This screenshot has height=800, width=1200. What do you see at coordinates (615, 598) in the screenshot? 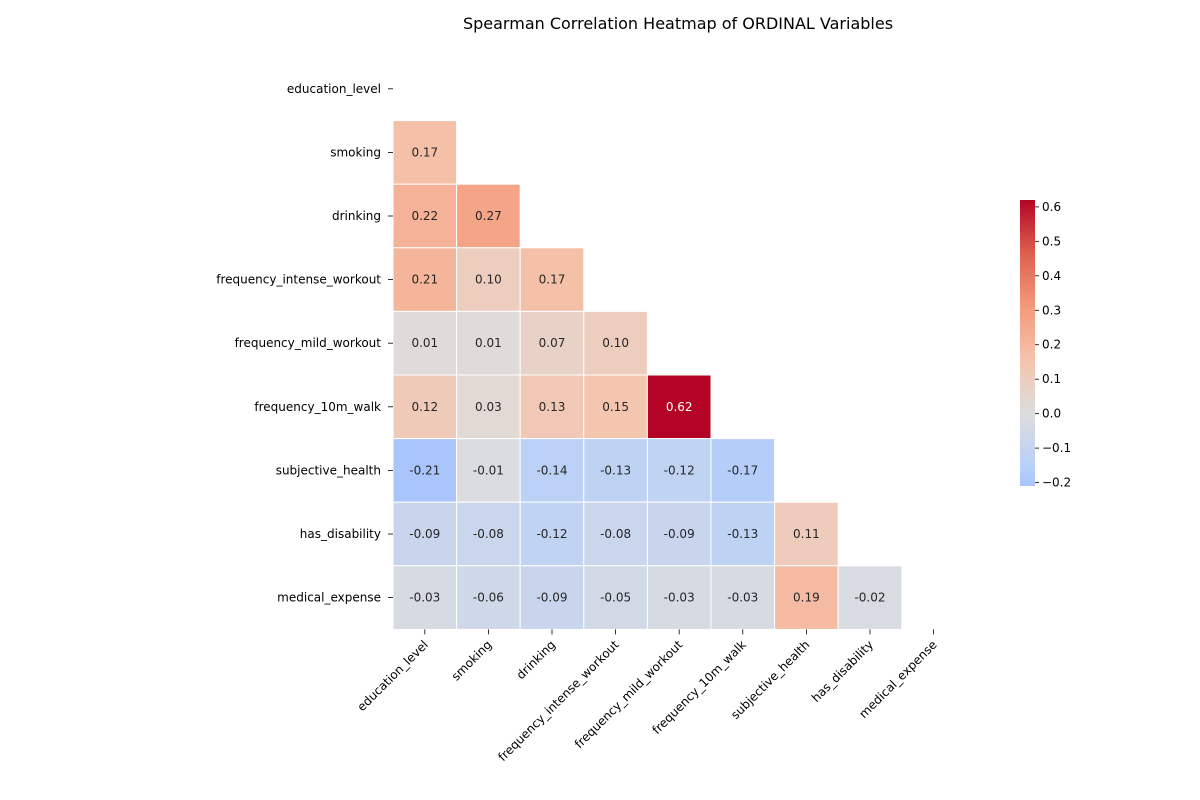
I see `cell-value-label: -0.05` at bounding box center [615, 598].